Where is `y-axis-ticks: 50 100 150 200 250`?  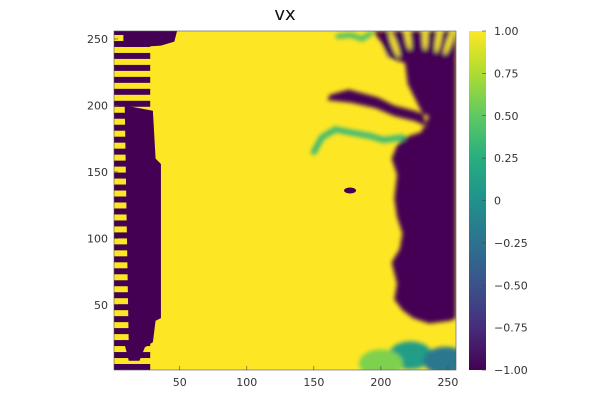 y-axis-ticks: 50 100 150 200 250 is located at coordinates (102, 172).